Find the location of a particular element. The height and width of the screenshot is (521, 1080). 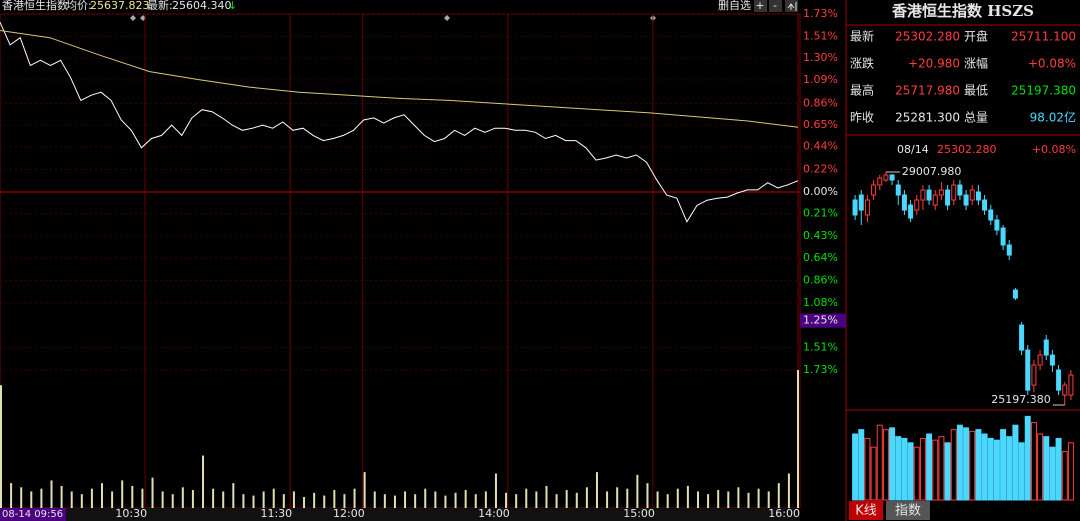

x-tick-label: 10:30 is located at coordinates (131, 513).